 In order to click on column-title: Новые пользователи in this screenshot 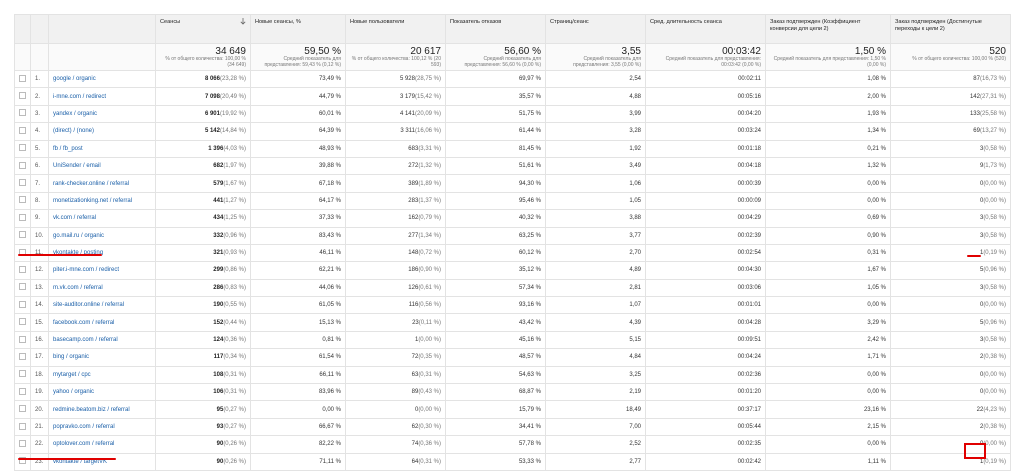, I will do `click(377, 22)`.